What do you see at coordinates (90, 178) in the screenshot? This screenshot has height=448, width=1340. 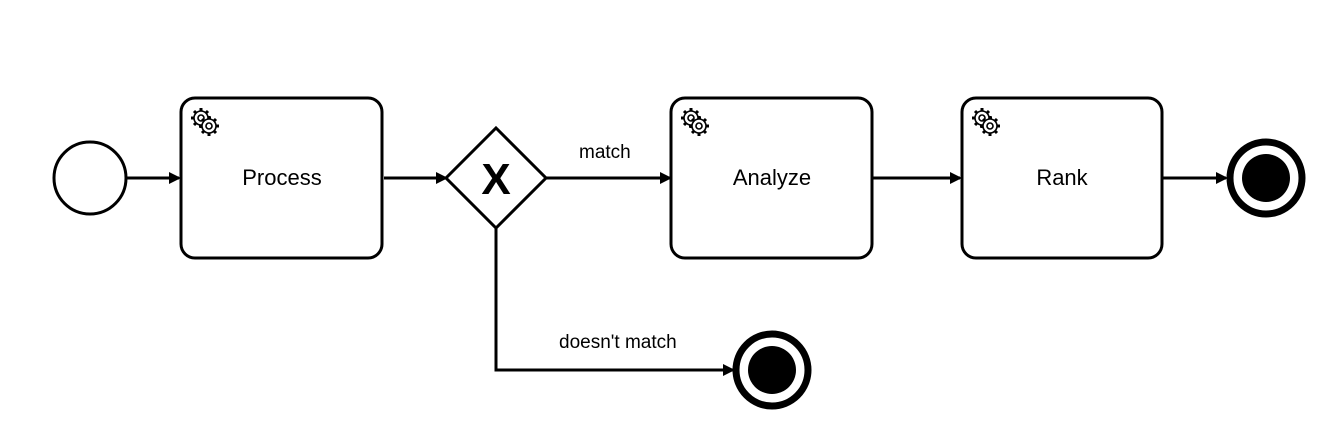 I see `start-event` at bounding box center [90, 178].